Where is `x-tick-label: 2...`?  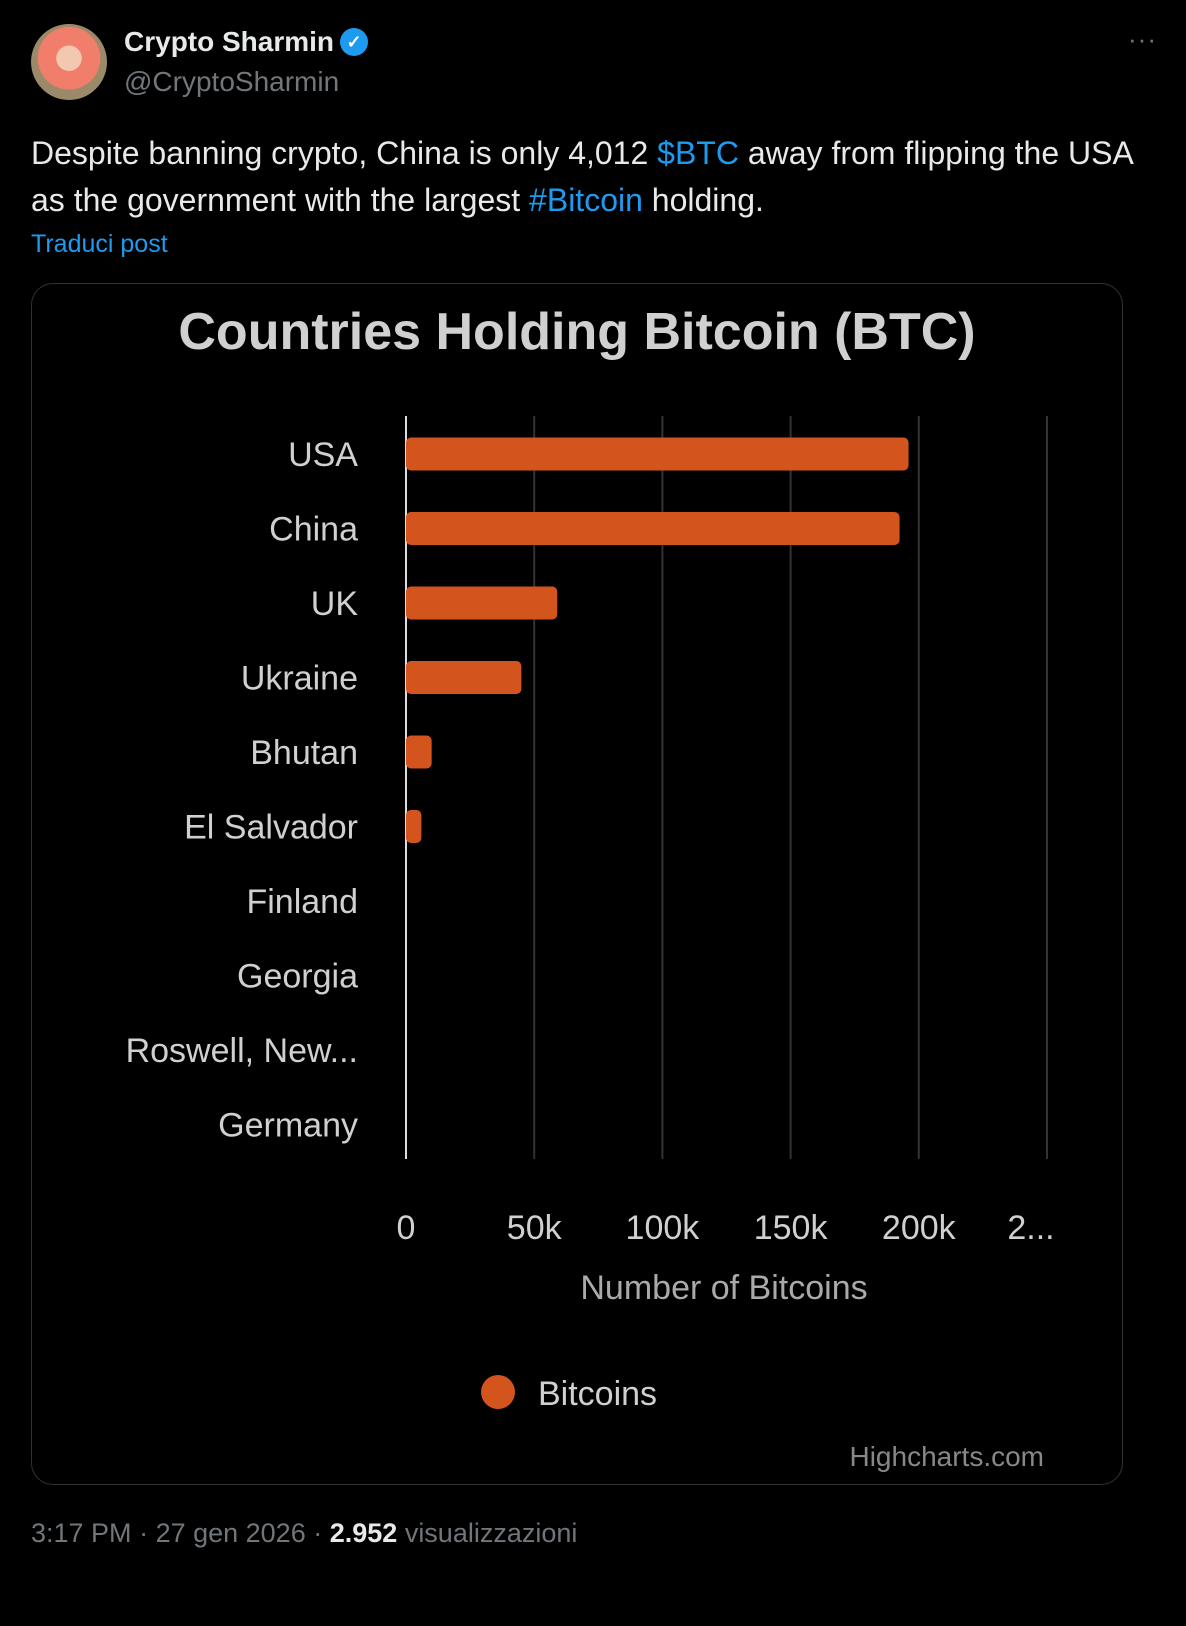 x-tick-label: 2... is located at coordinates (1030, 1228).